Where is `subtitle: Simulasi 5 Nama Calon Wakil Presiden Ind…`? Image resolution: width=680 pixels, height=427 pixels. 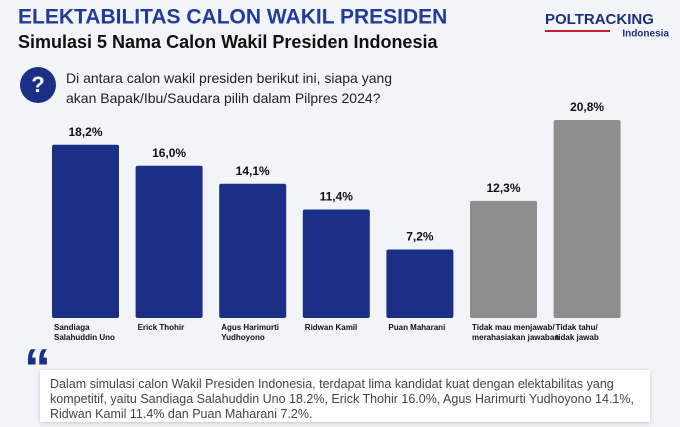 subtitle: Simulasi 5 Nama Calon Wakil Presiden Ind… is located at coordinates (228, 42).